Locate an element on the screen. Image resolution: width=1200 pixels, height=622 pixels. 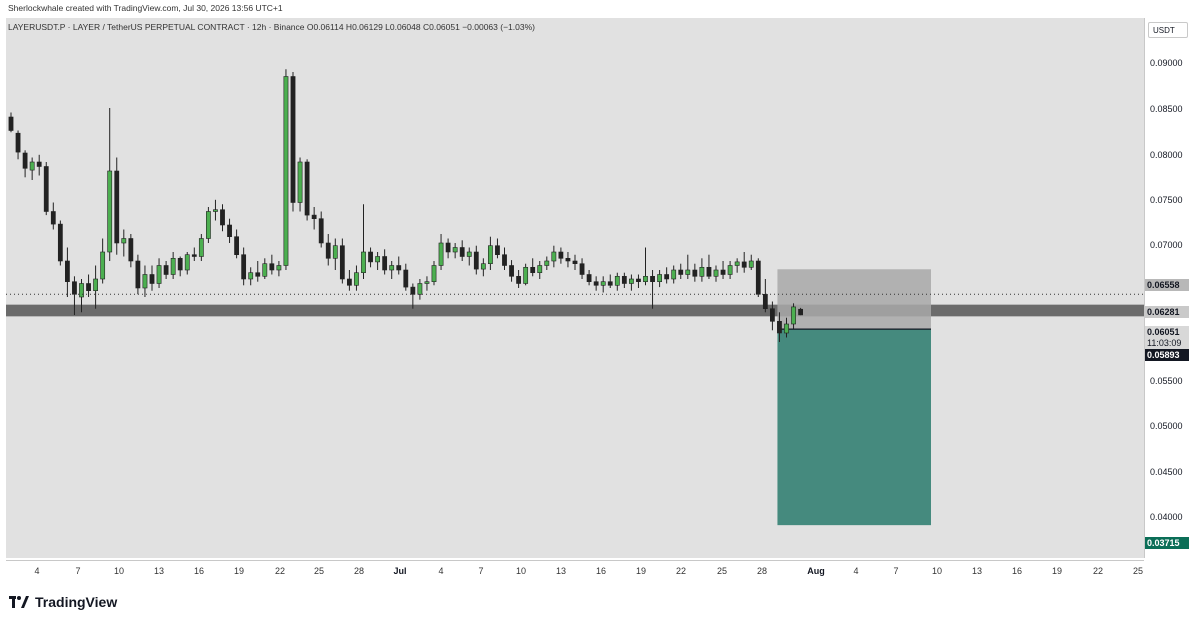
tradingview-brand: TradingView is located at coordinates (63, 602).